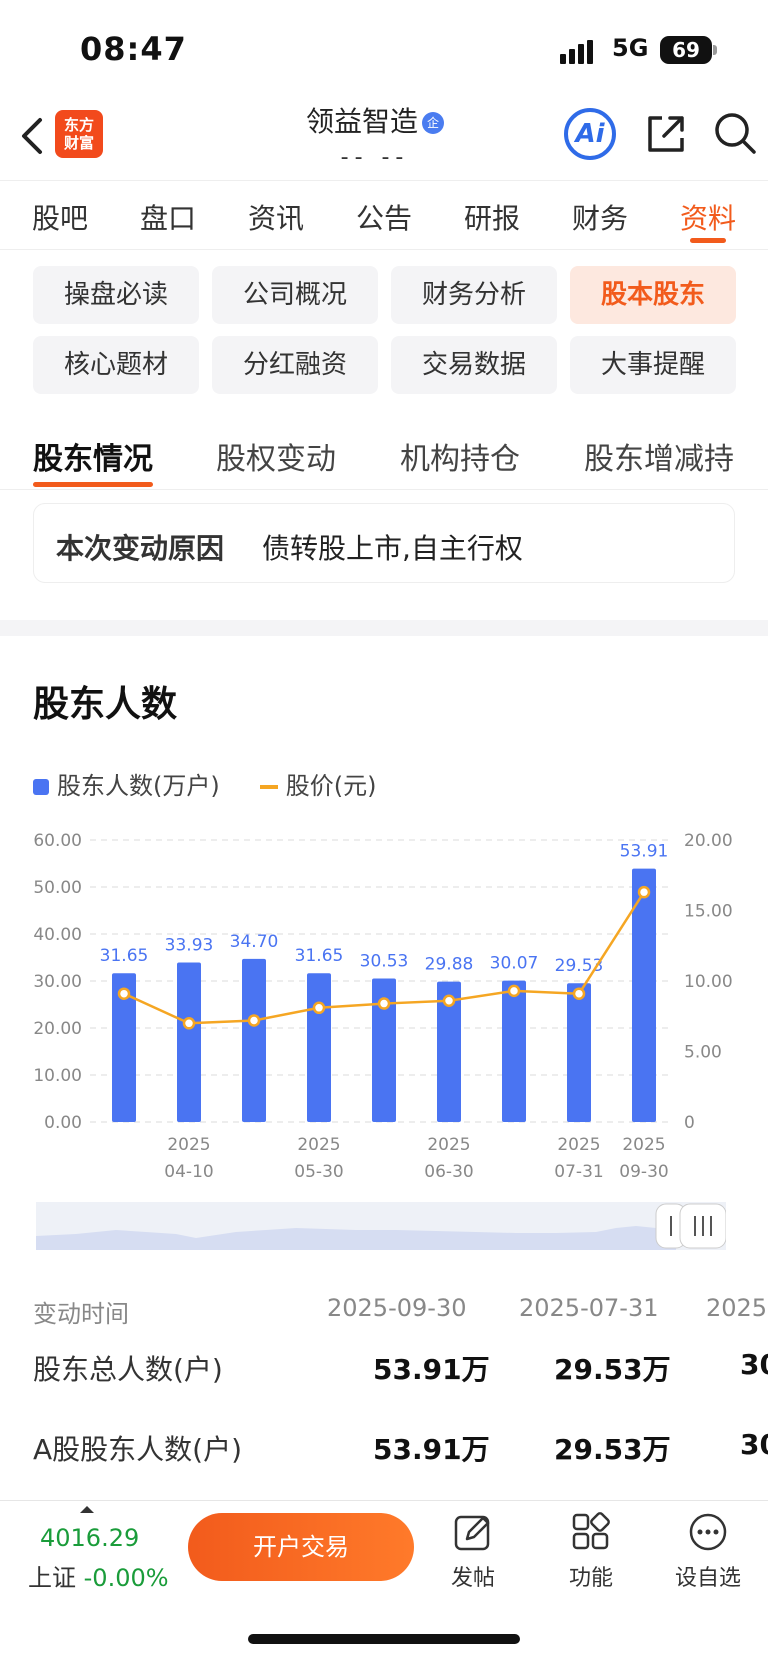  Describe the element at coordinates (168, 218) in the screenshot. I see `tab-pankou: 盘口` at that location.